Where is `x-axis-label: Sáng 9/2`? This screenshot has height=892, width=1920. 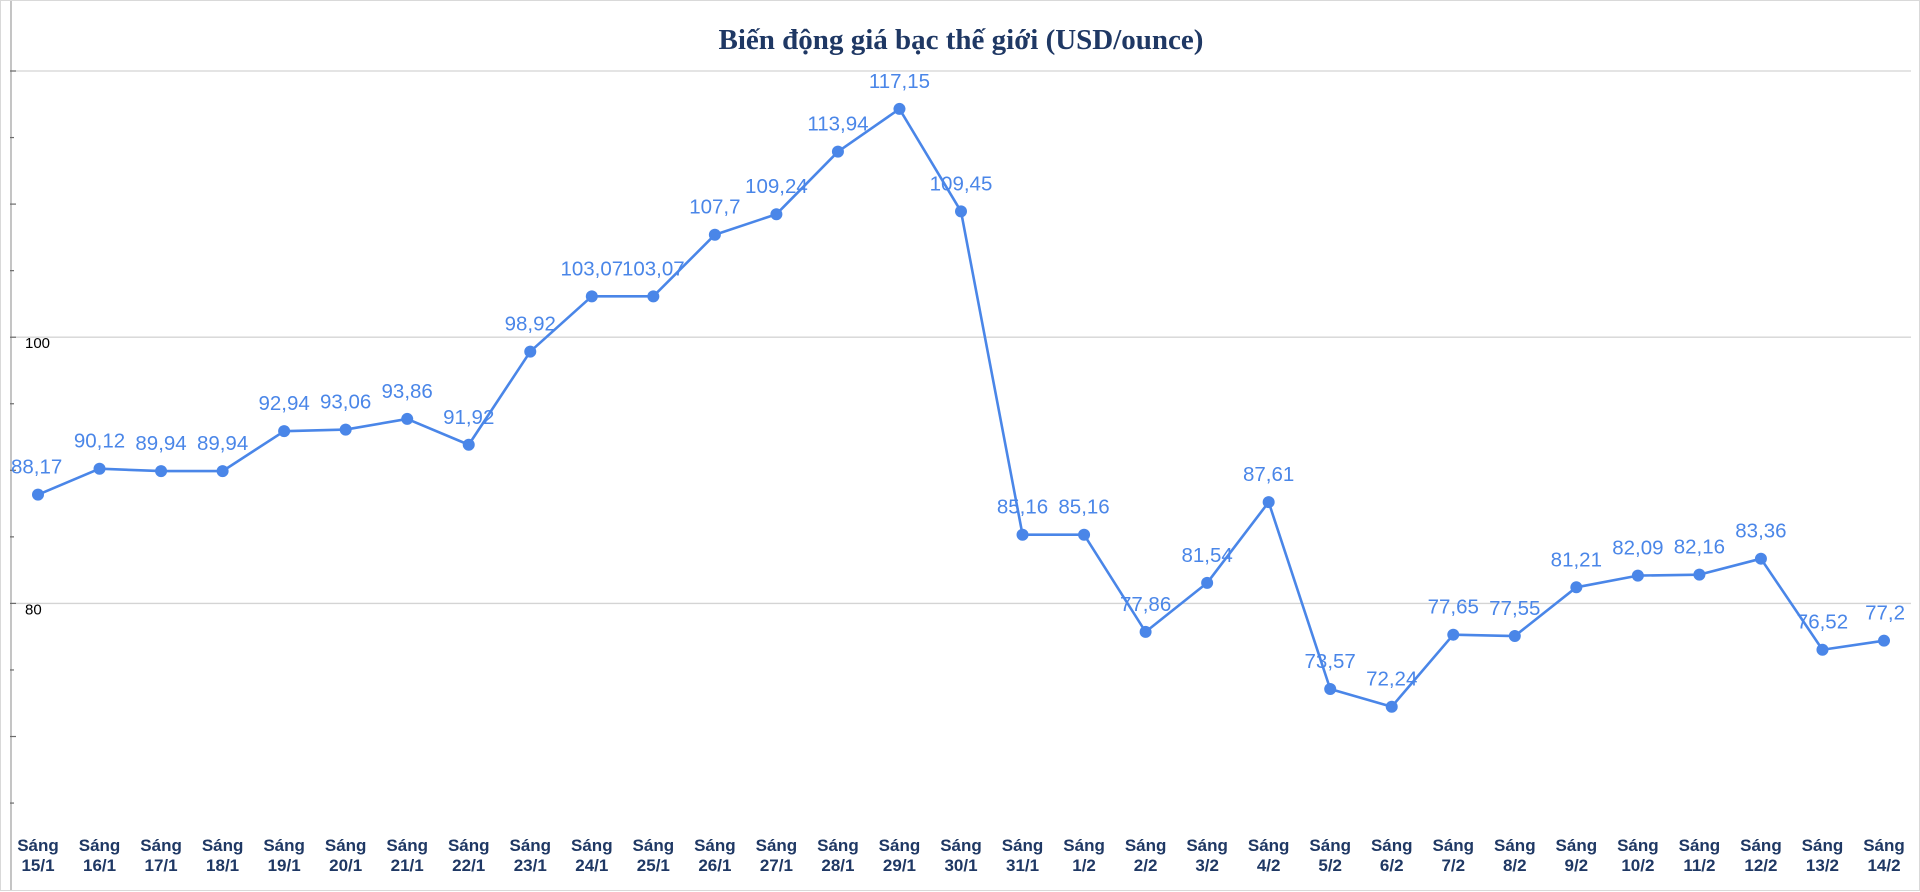
x-axis-label: Sáng 9/2 is located at coordinates (1577, 855).